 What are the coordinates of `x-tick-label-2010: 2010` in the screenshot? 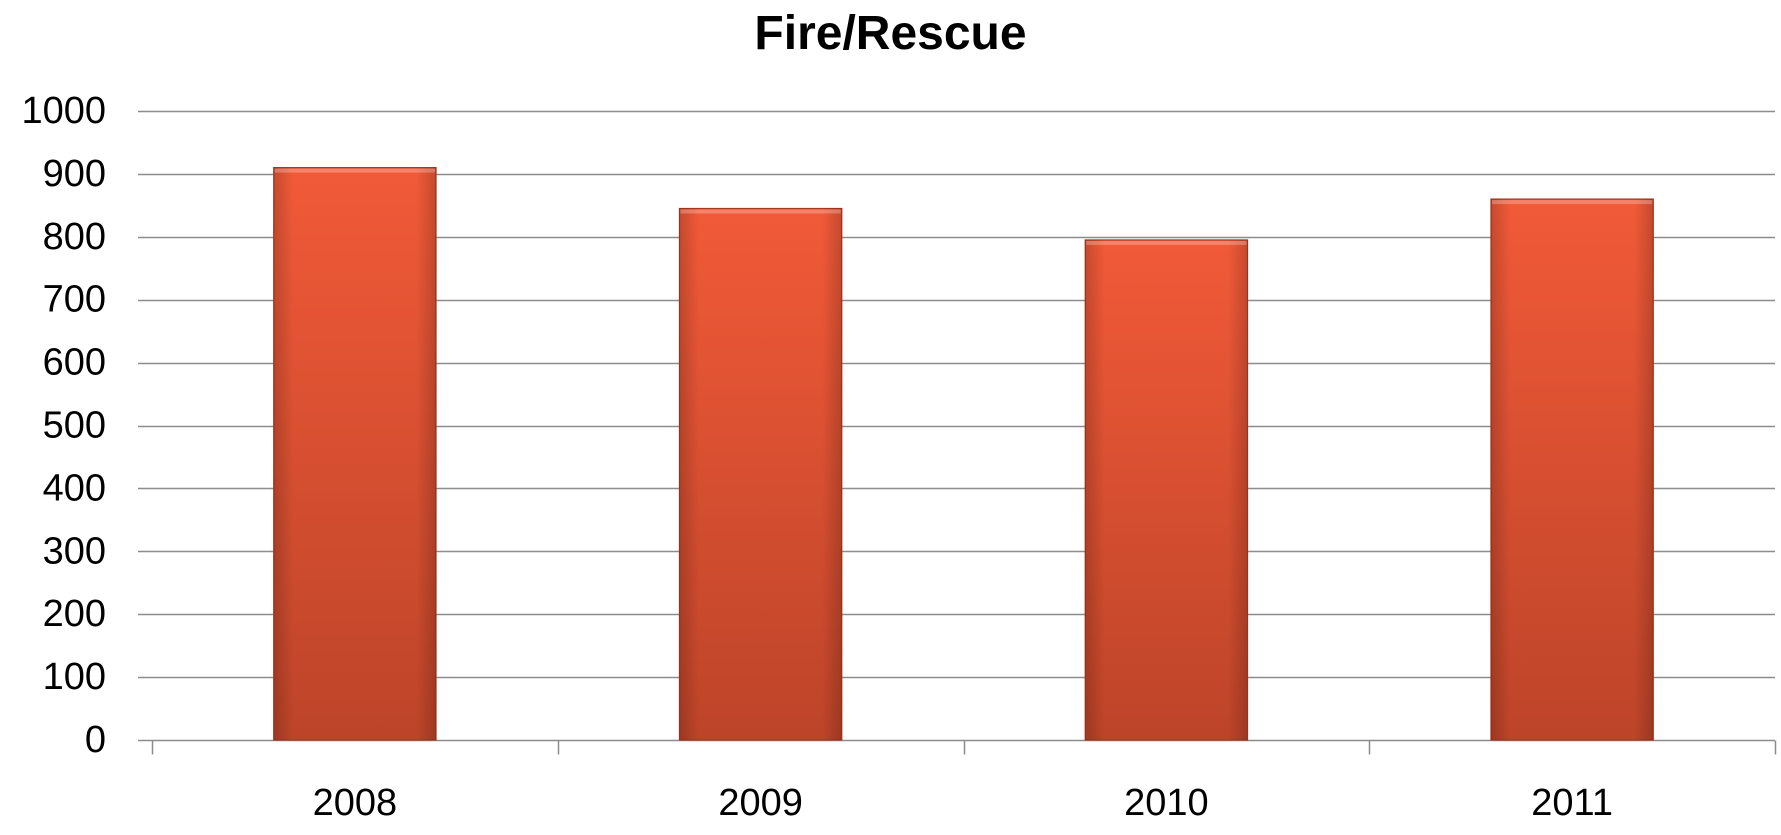 It's located at (1166, 803).